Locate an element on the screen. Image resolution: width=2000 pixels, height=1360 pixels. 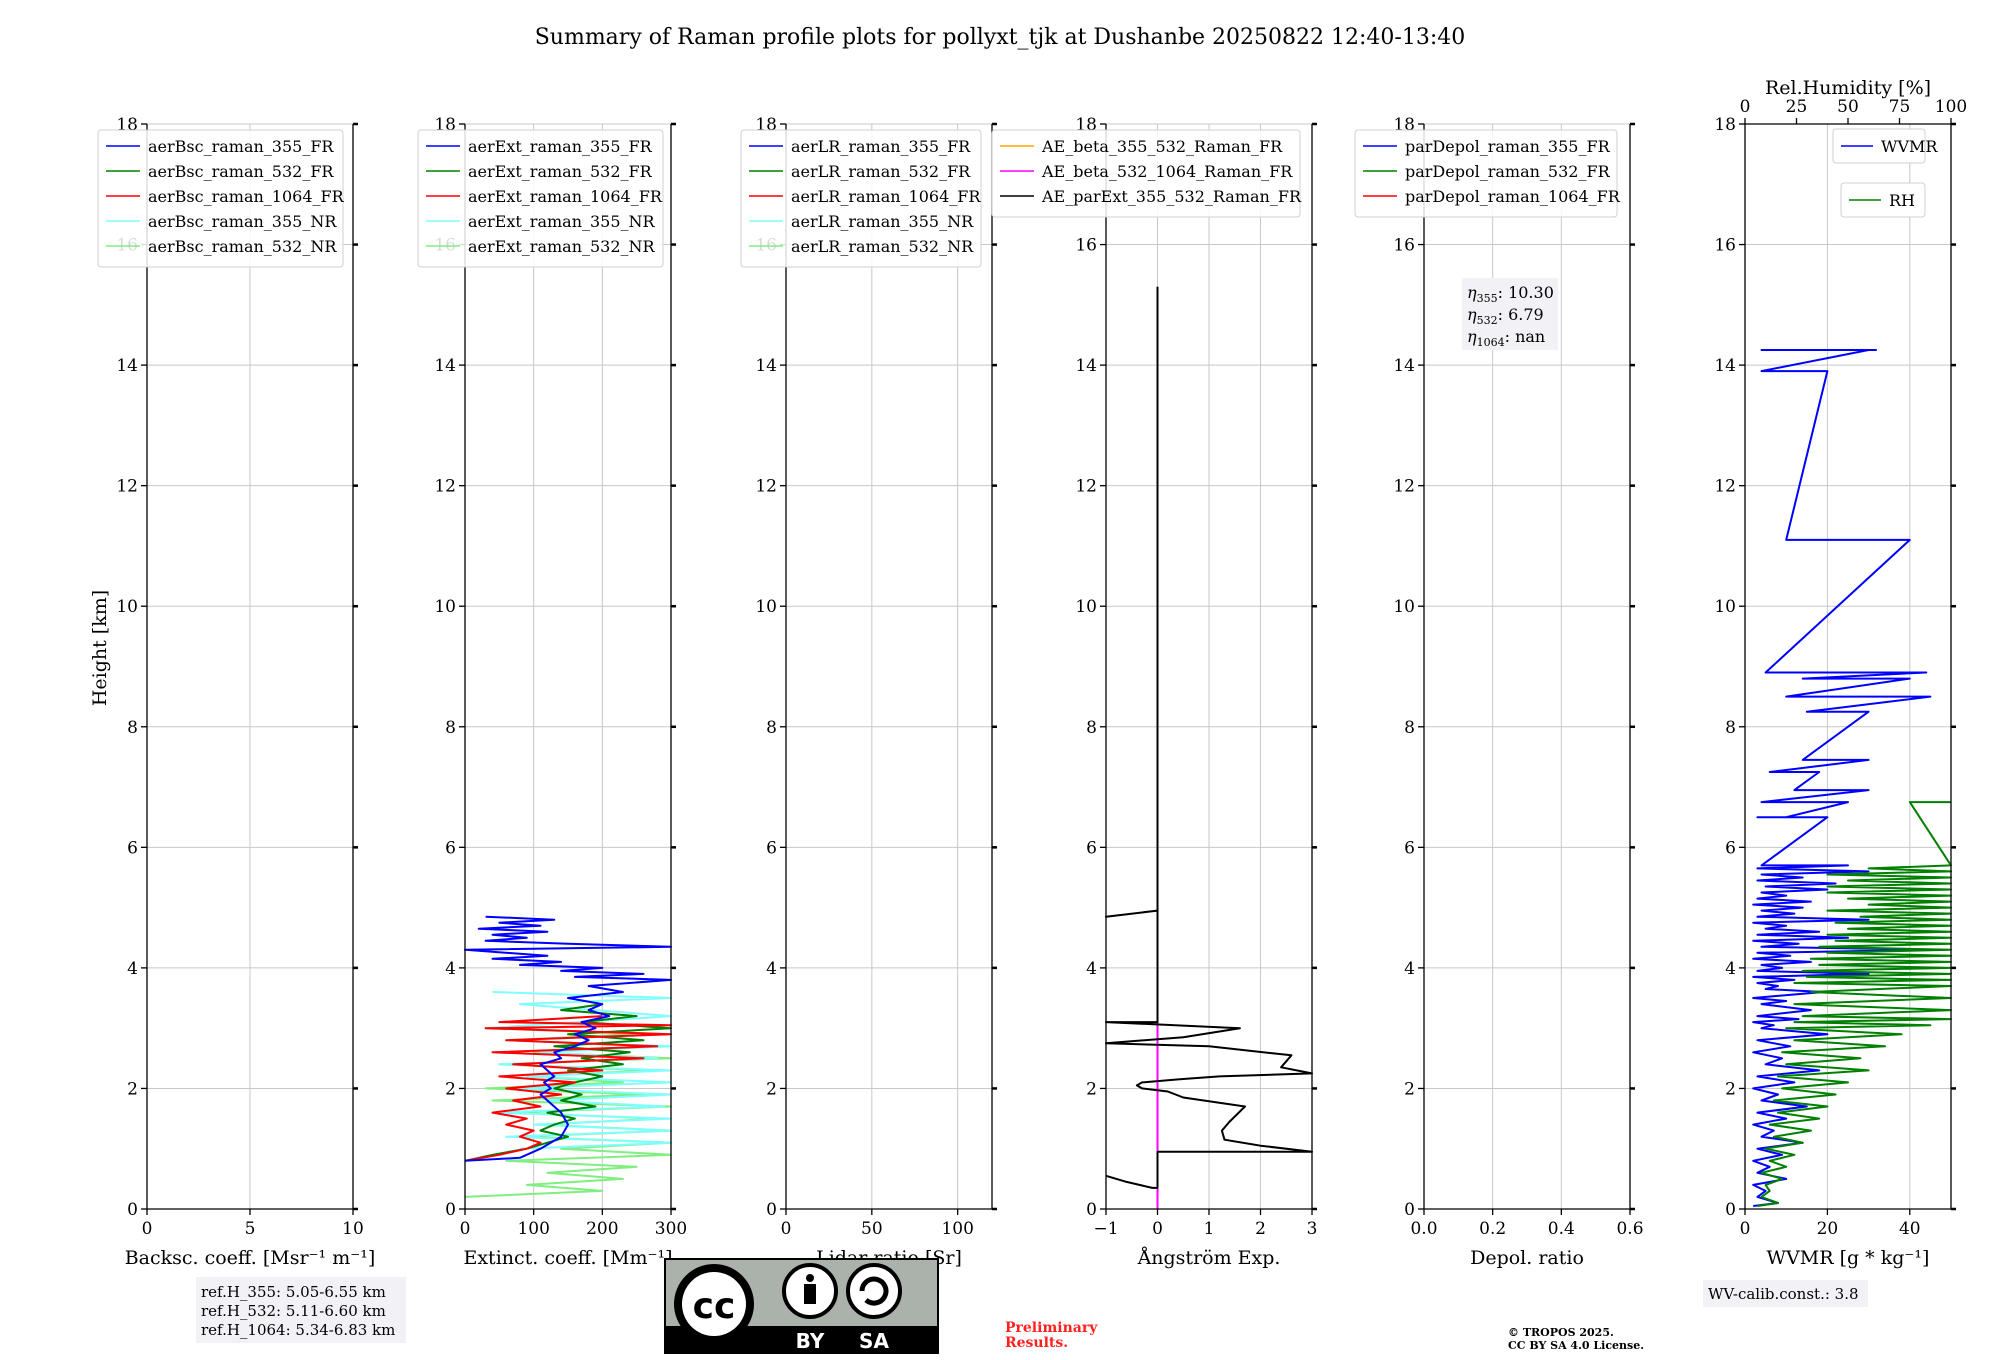
xtick-label-depol-0: 0.0 is located at coordinates (1423, 1229).